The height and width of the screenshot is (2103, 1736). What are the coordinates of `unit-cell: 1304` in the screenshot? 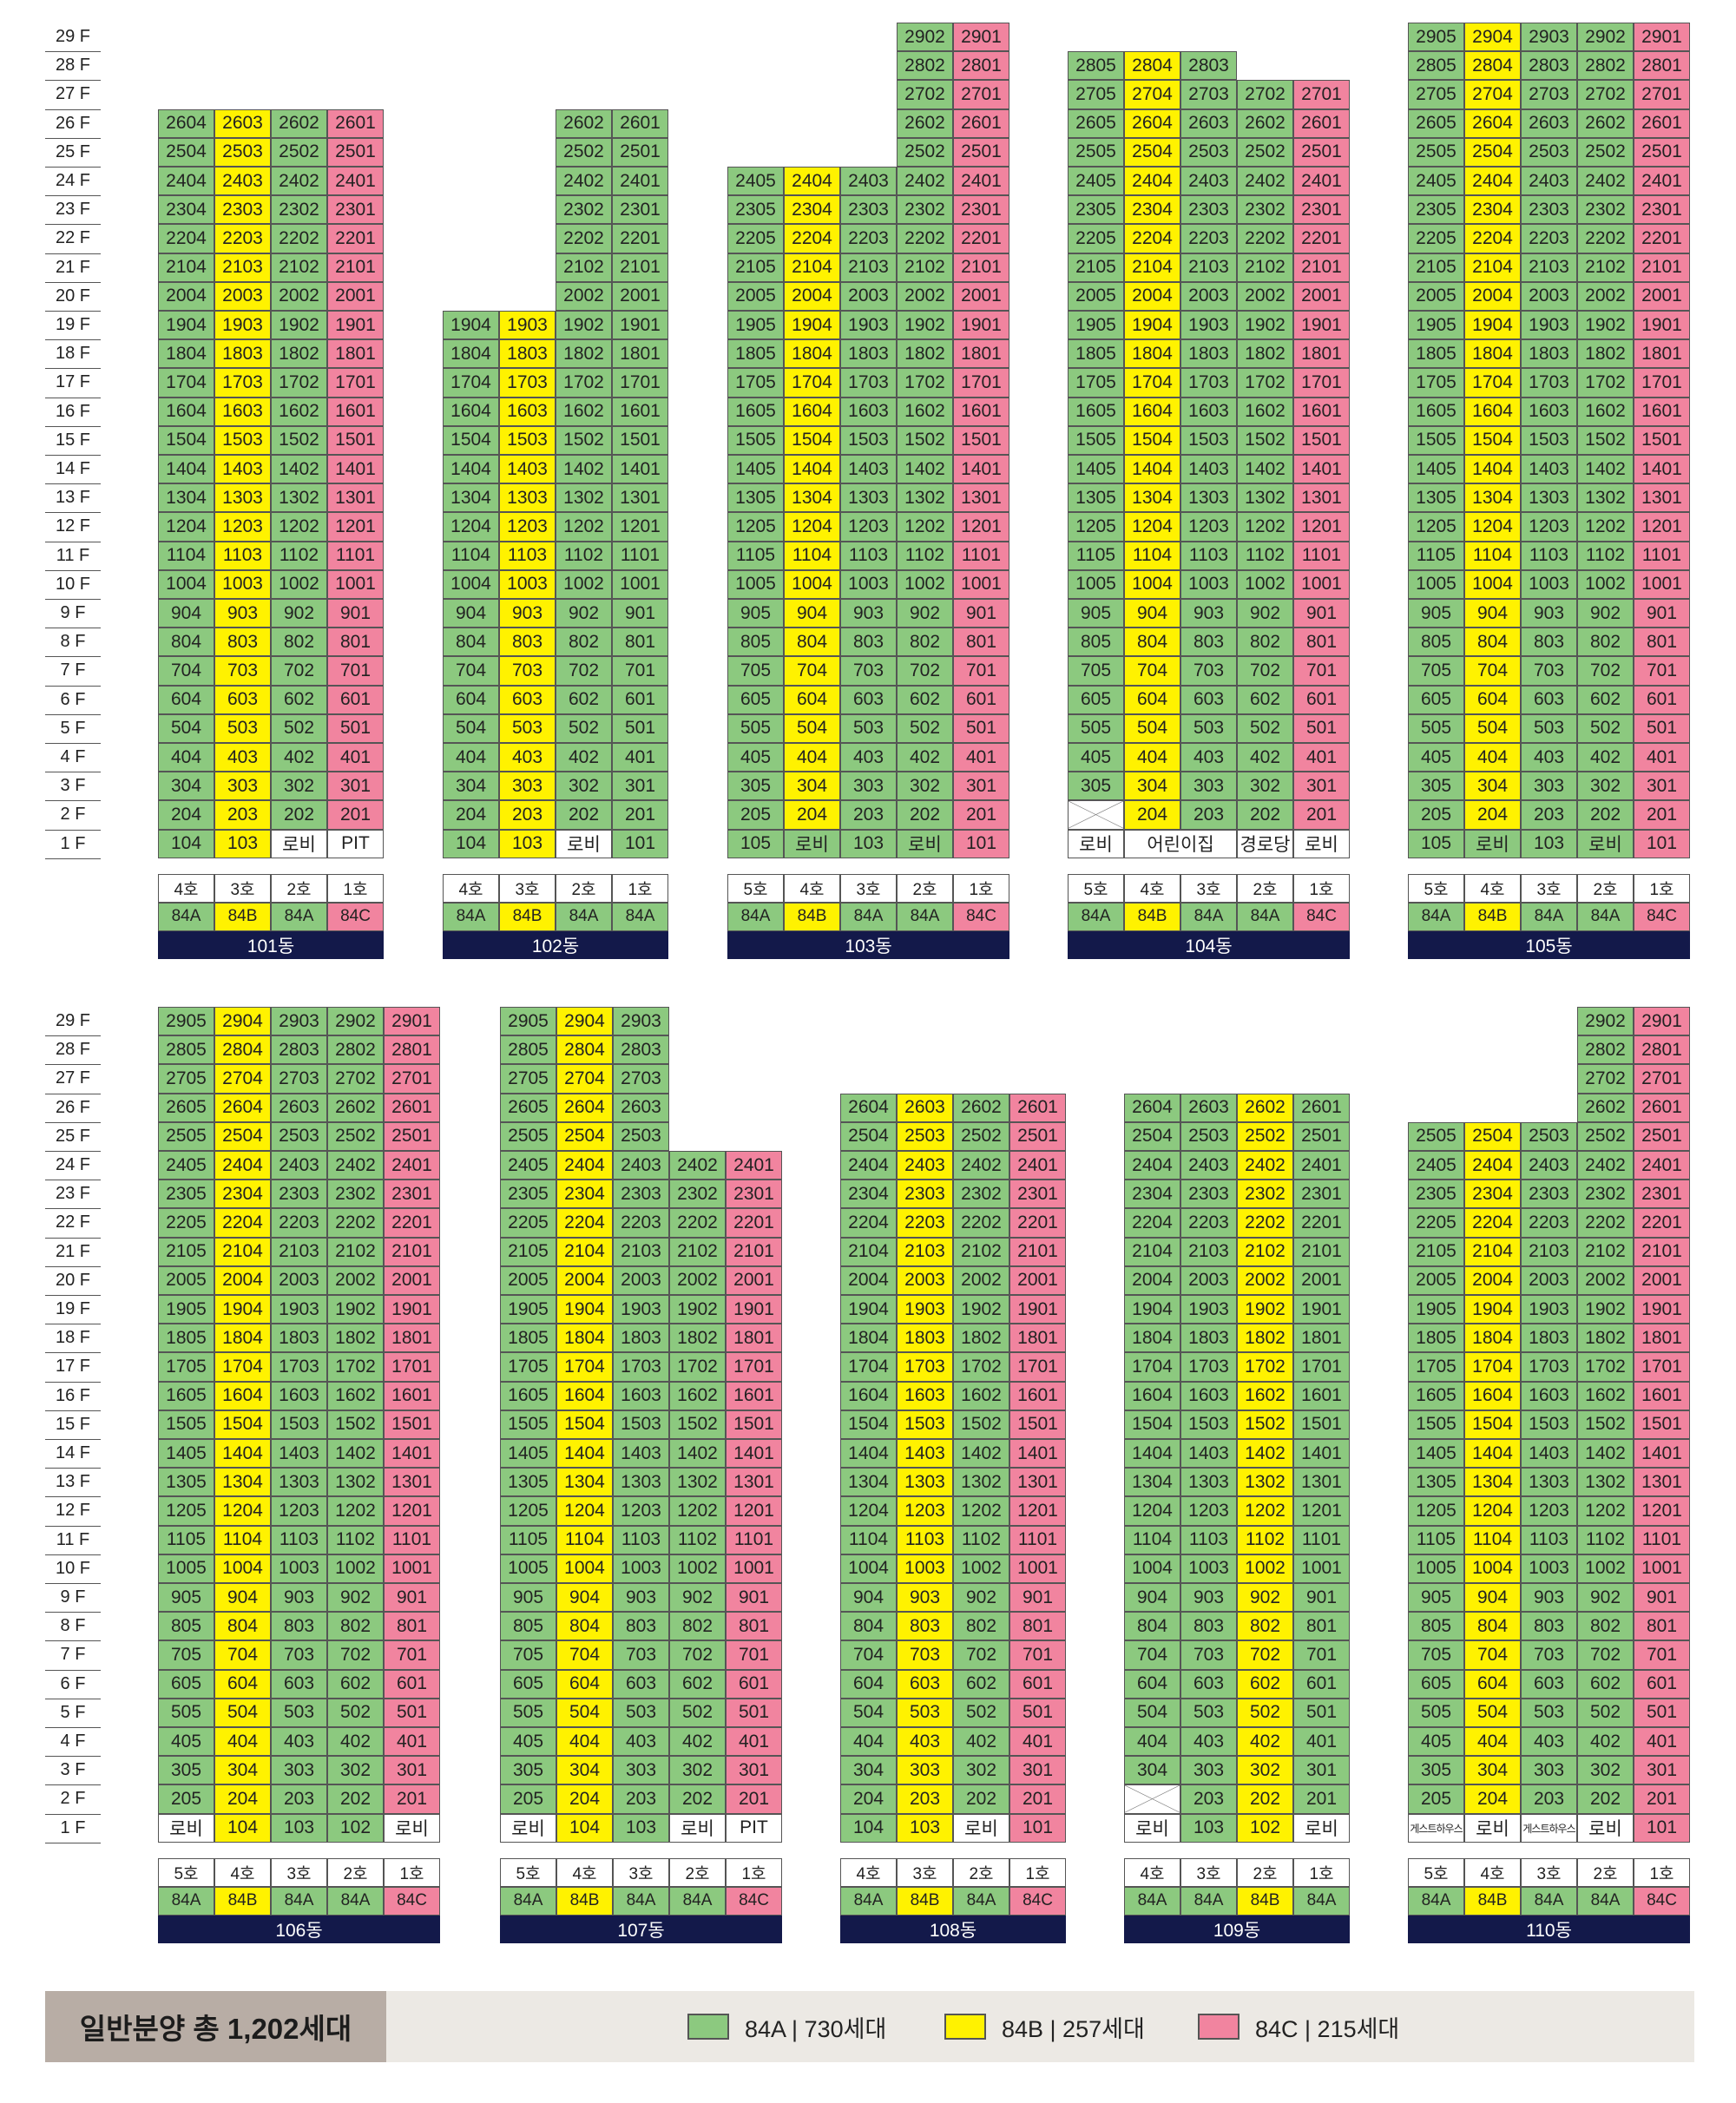 It's located at (1492, 498).